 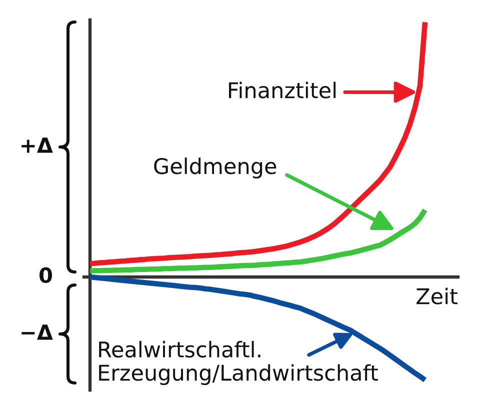 I want to click on text: Geldmenge, so click(x=215, y=168).